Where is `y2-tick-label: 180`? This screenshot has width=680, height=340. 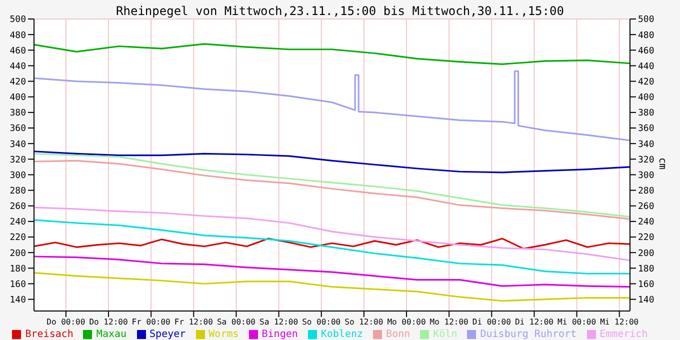
y2-tick-label: 180 is located at coordinates (646, 269).